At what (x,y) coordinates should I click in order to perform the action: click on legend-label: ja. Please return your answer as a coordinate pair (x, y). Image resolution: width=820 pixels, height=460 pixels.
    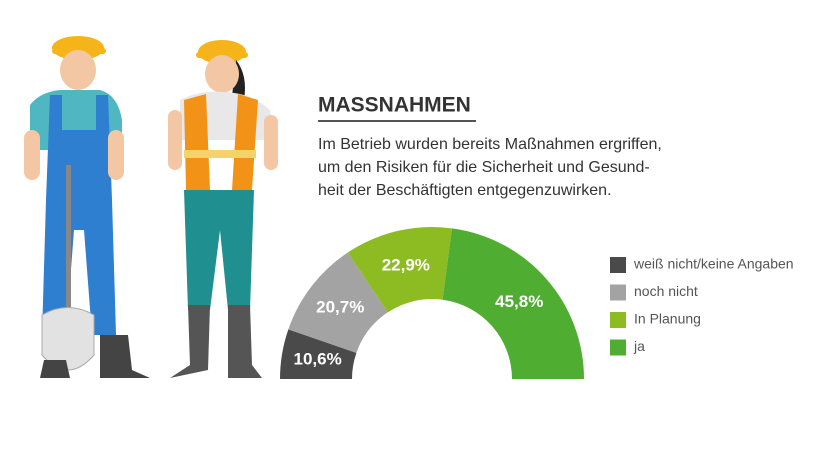
    Looking at the image, I should click on (639, 346).